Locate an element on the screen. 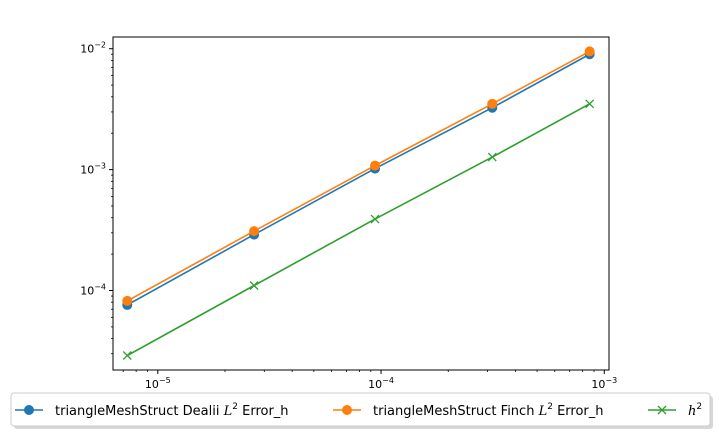 The image size is (719, 436). x-tick-label: 10⁻⁴ is located at coordinates (381, 383).